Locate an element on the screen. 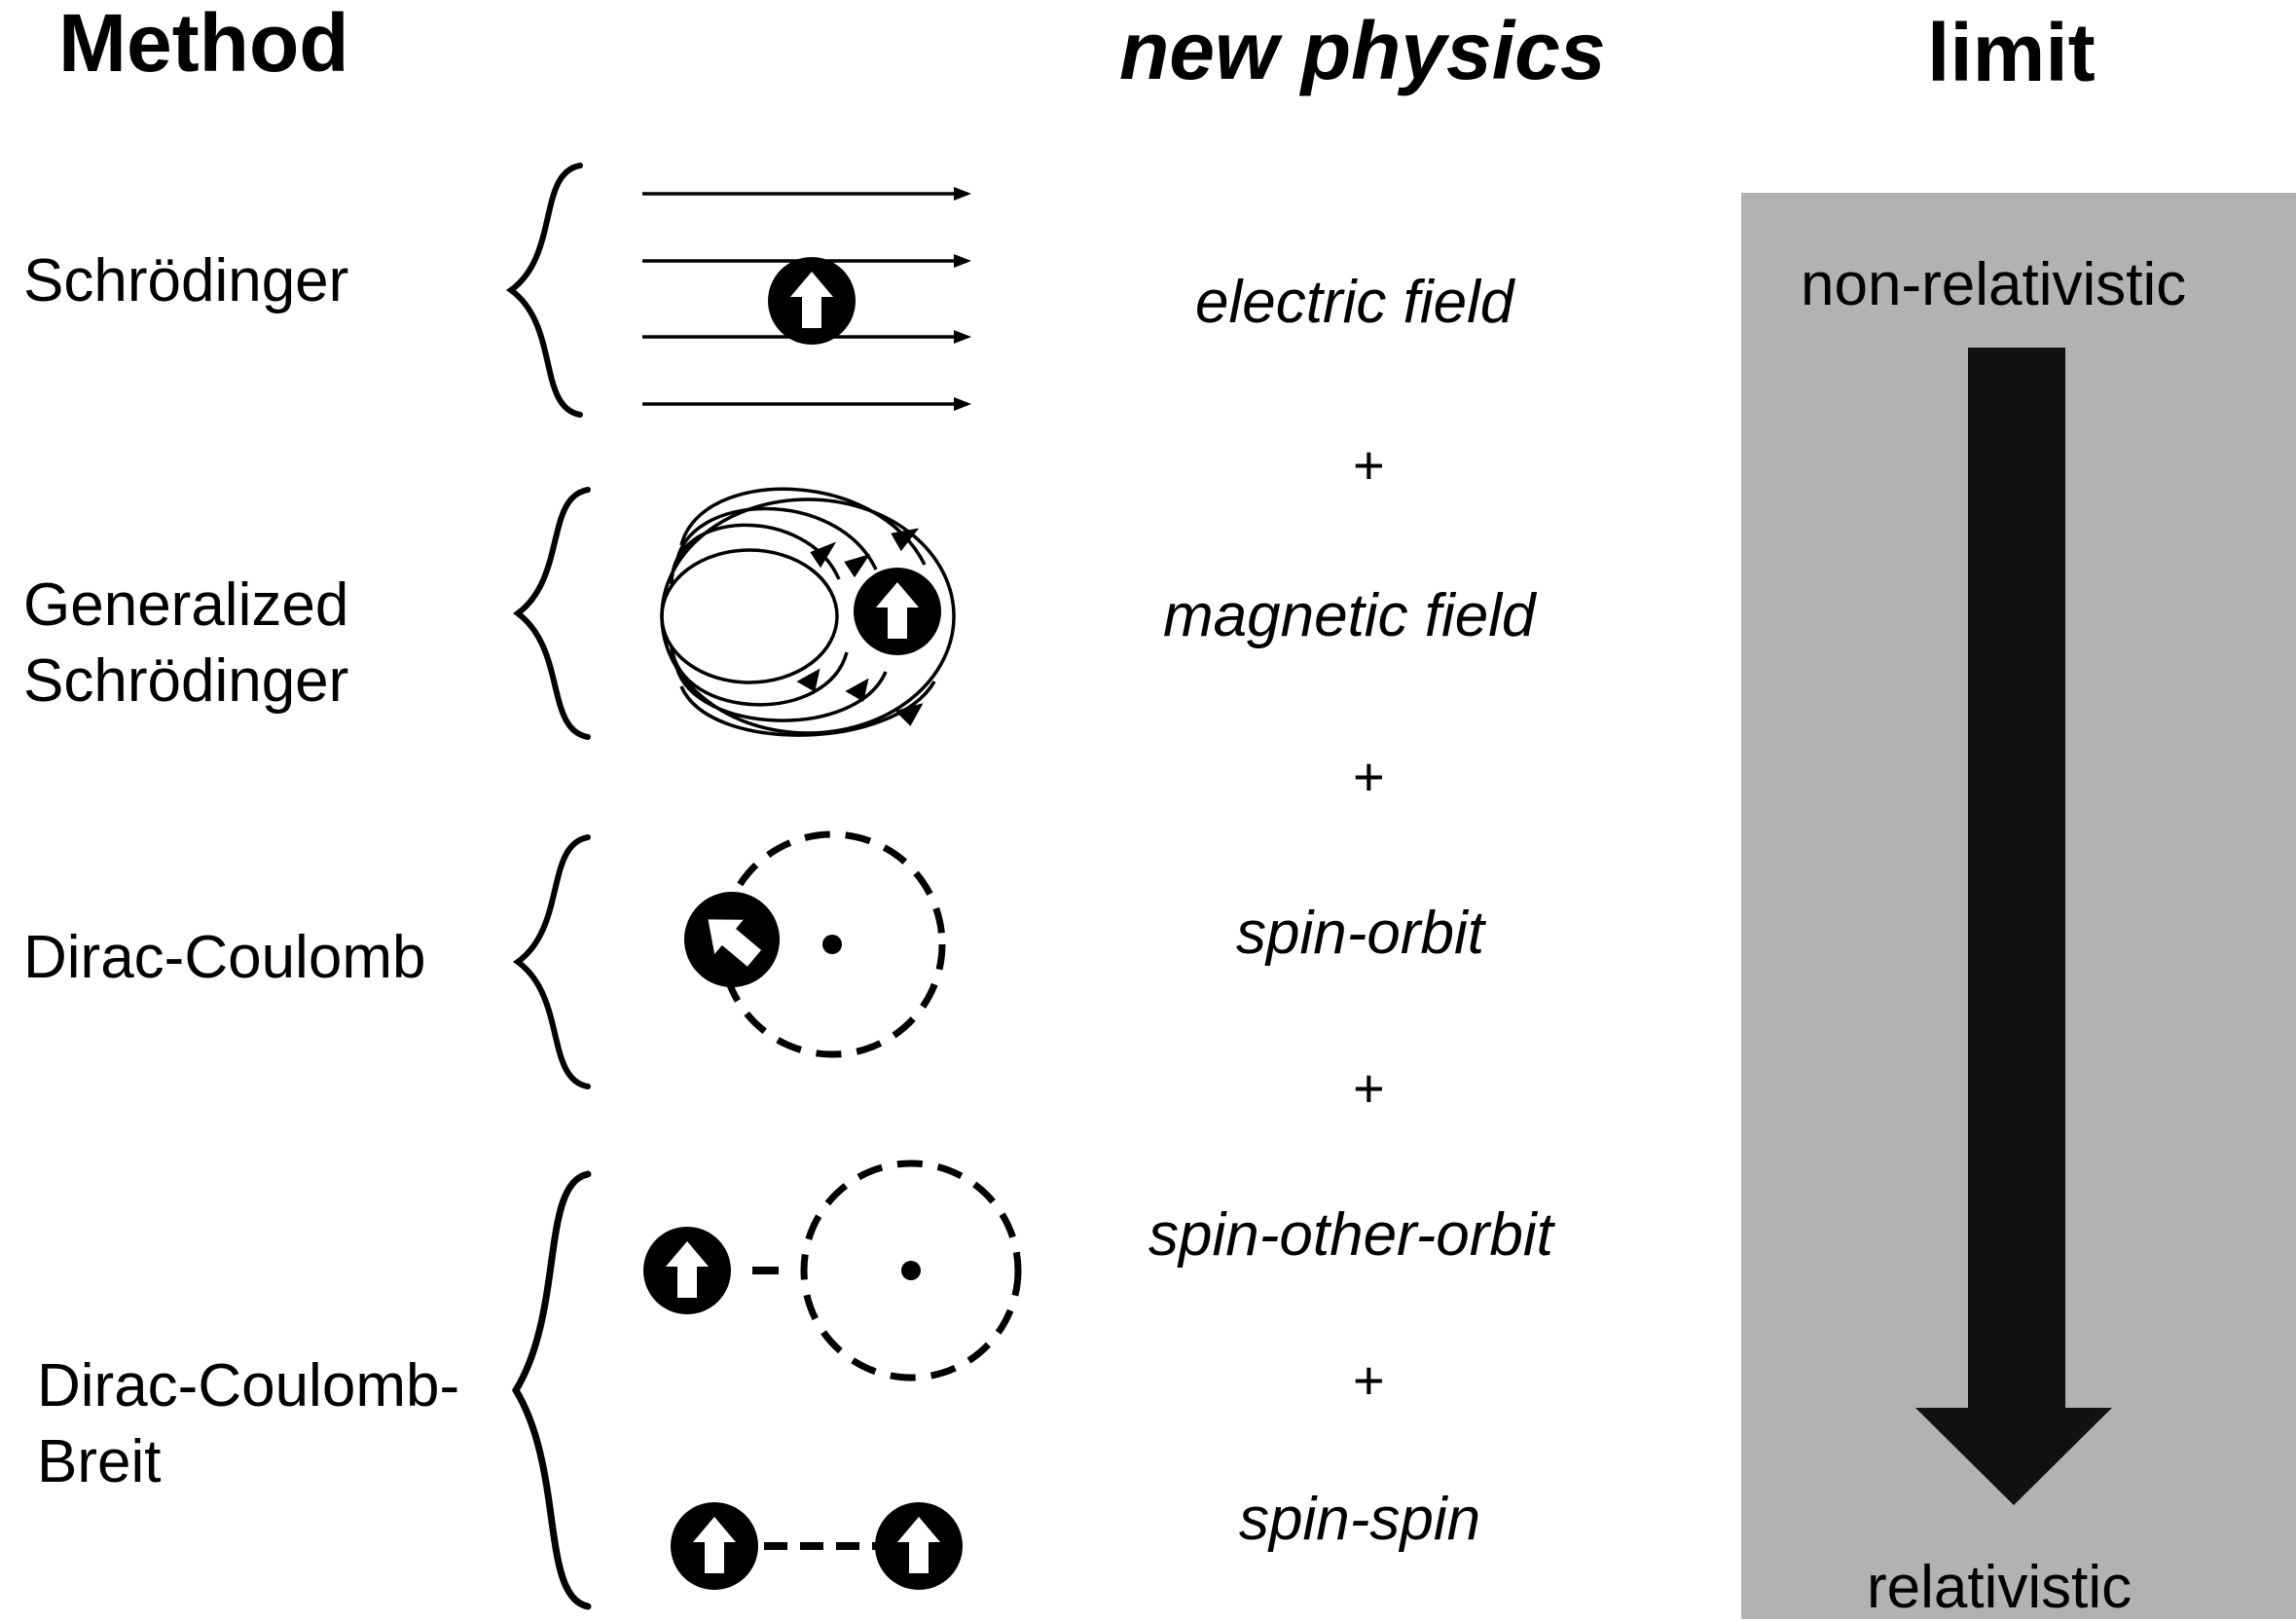 Image resolution: width=2296 pixels, height=1621 pixels. new-physics-header: new physics is located at coordinates (1362, 50).